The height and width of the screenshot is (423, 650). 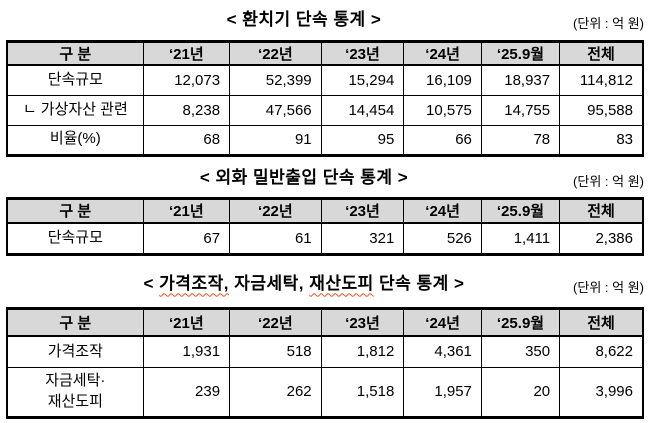 What do you see at coordinates (186, 140) in the screenshot?
I see `value-cell: 68` at bounding box center [186, 140].